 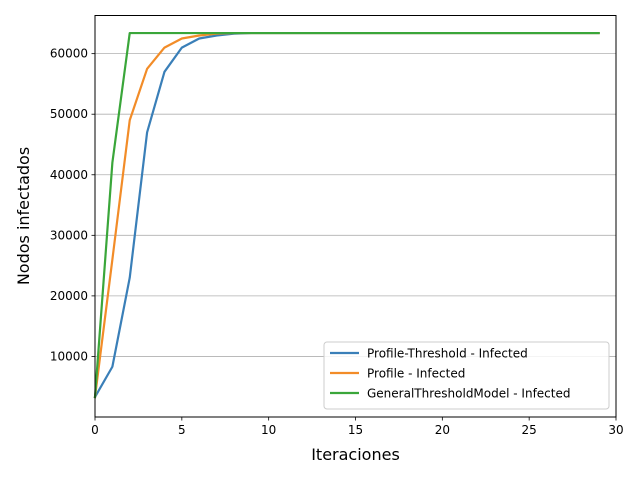 What do you see at coordinates (182, 430) in the screenshot?
I see `x-tick-label: 5` at bounding box center [182, 430].